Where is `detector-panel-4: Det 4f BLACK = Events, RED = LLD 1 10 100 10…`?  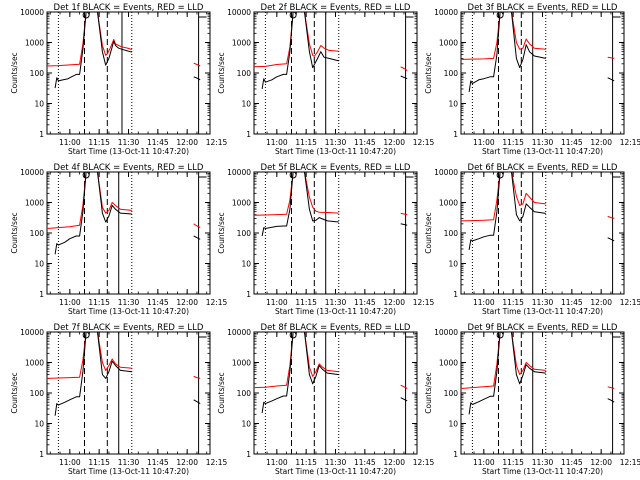 detector-panel-4: Det 4f BLACK = Events, RED = LLD 1 10 100 10… is located at coordinates (119, 239).